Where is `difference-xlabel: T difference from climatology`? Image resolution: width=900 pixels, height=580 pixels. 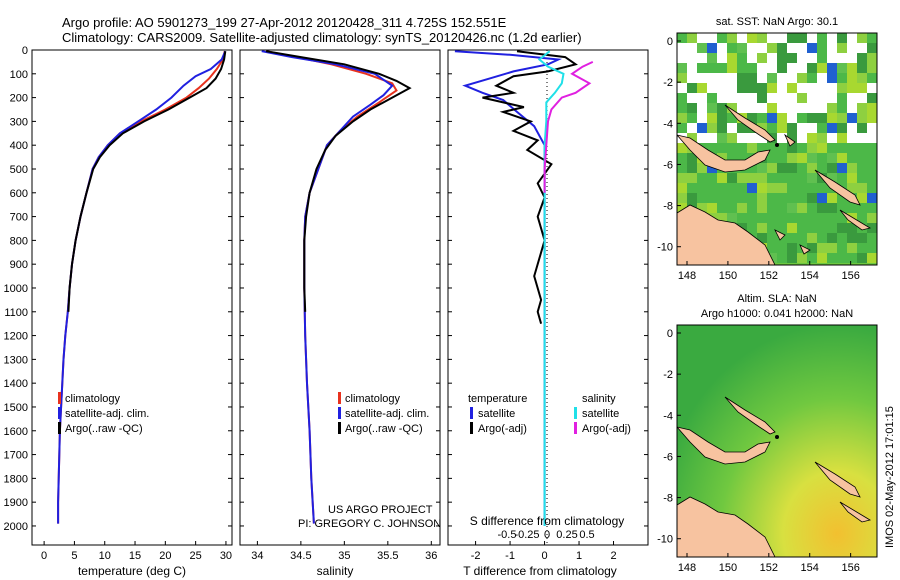
difference-xlabel: T difference from climatology is located at coordinates (540, 571).